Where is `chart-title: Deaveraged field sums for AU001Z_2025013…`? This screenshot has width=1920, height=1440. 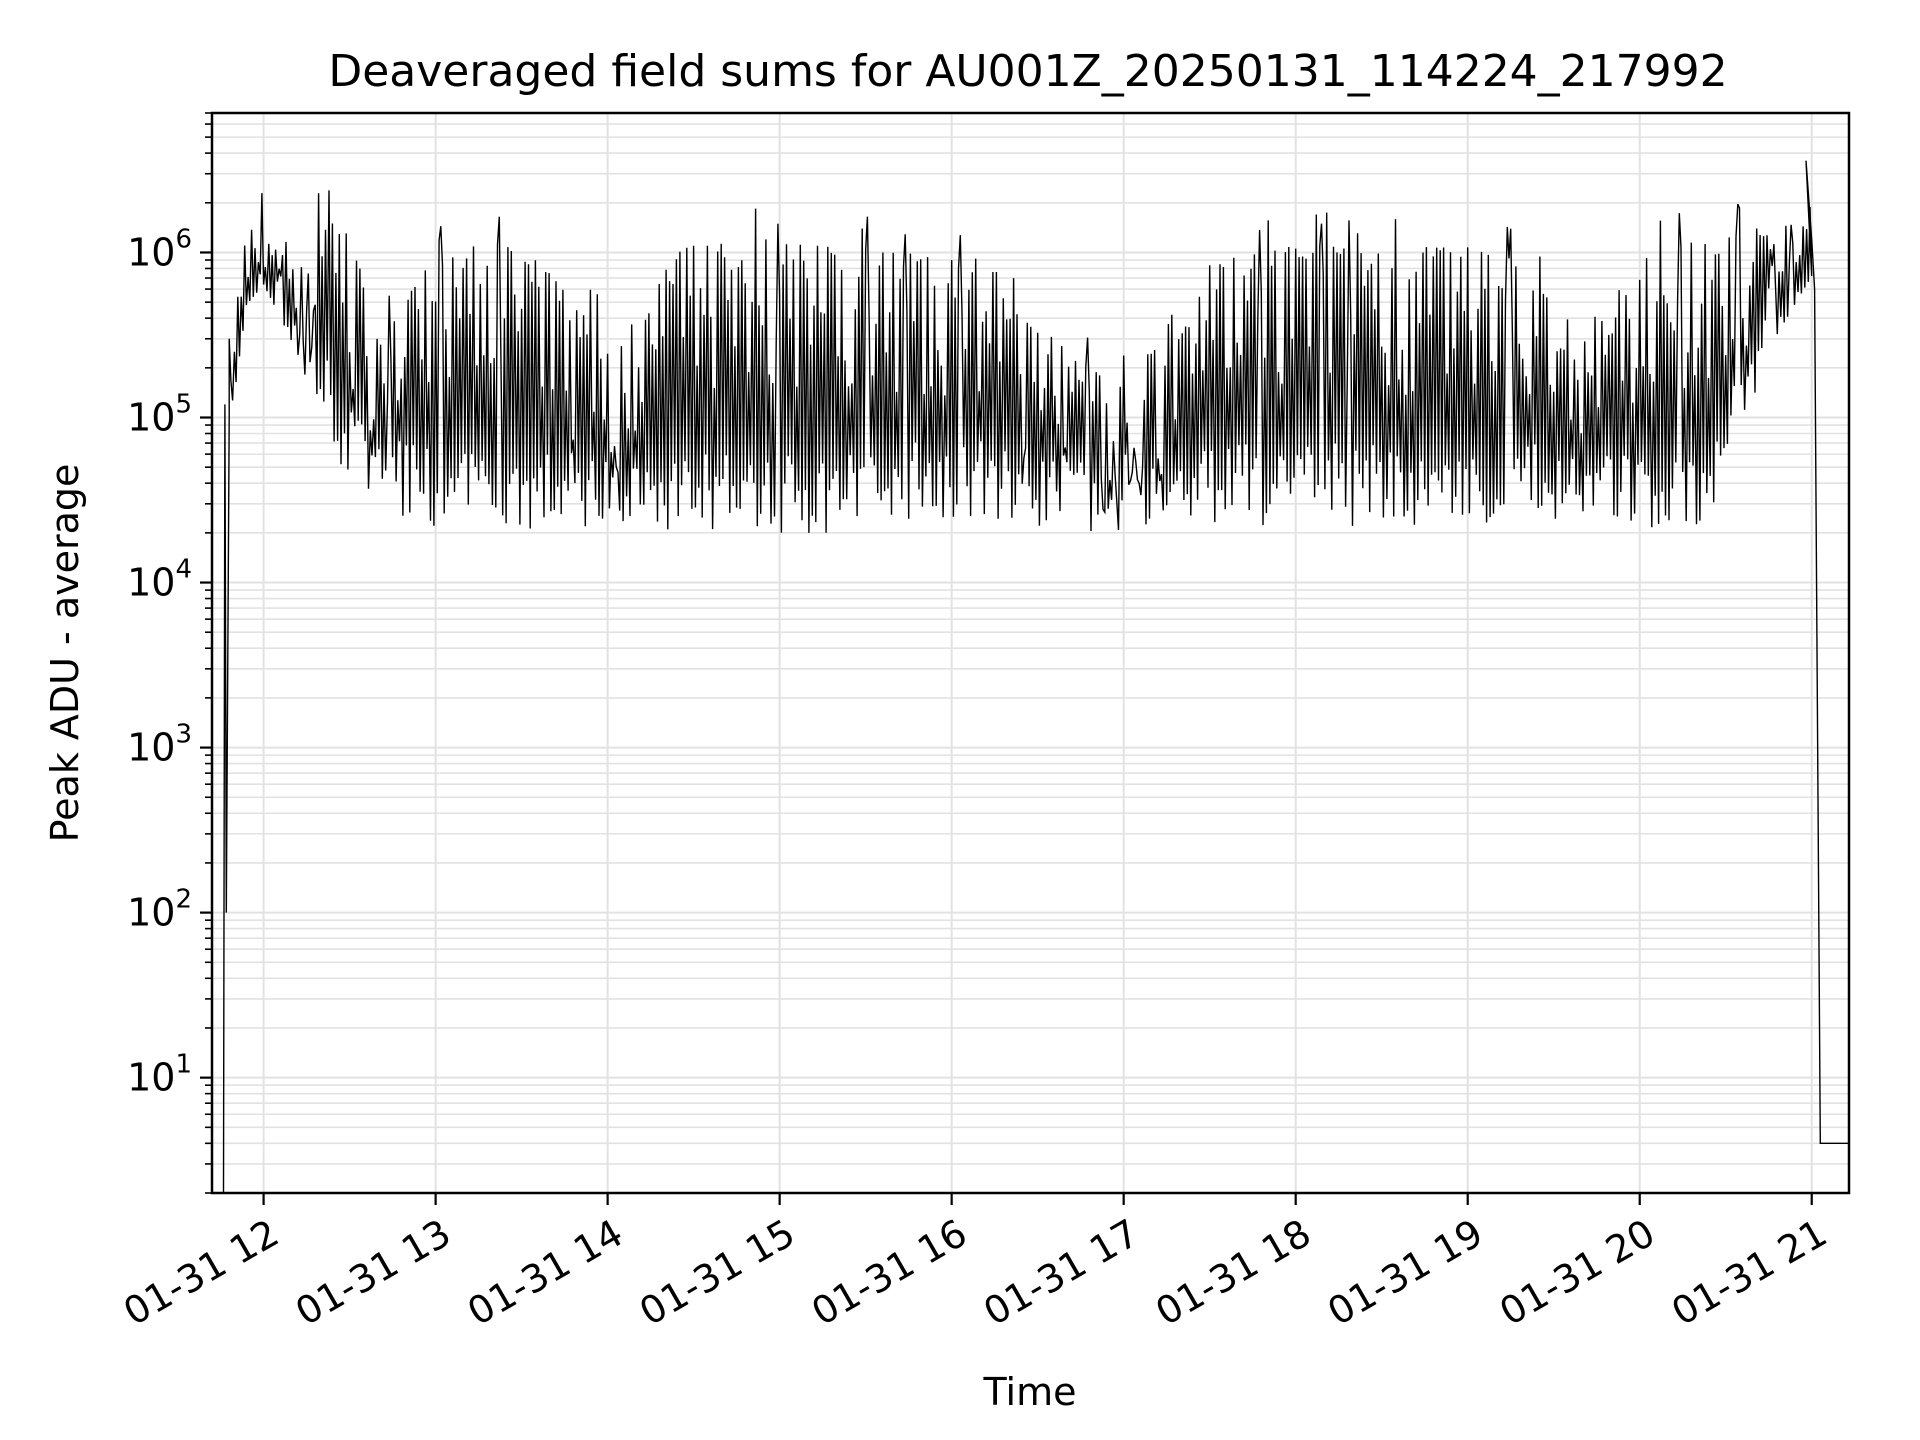 chart-title: Deaveraged field sums for AU001Z_2025013… is located at coordinates (1027, 71).